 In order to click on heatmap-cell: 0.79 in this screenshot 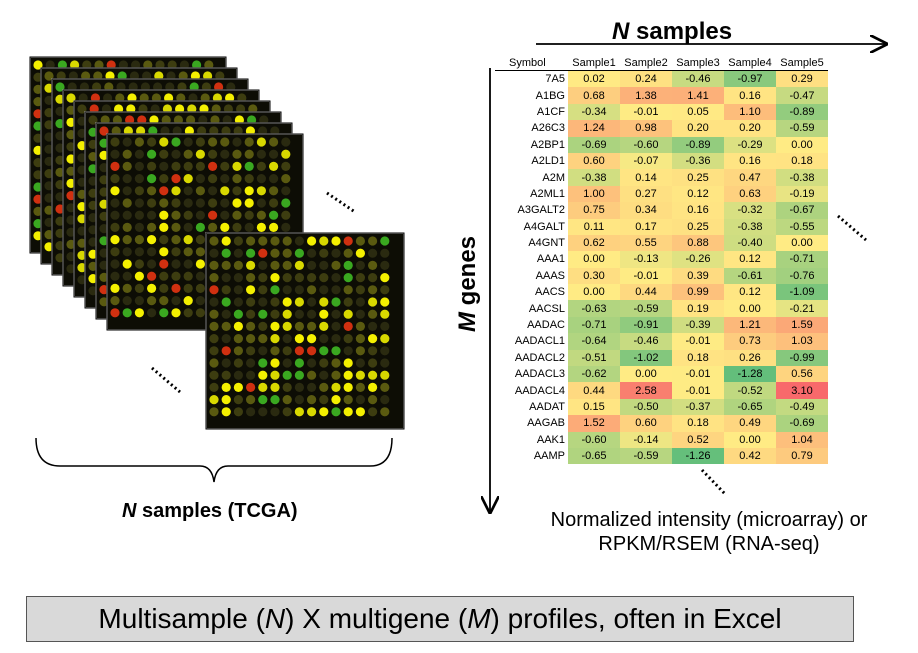, I will do `click(802, 456)`.